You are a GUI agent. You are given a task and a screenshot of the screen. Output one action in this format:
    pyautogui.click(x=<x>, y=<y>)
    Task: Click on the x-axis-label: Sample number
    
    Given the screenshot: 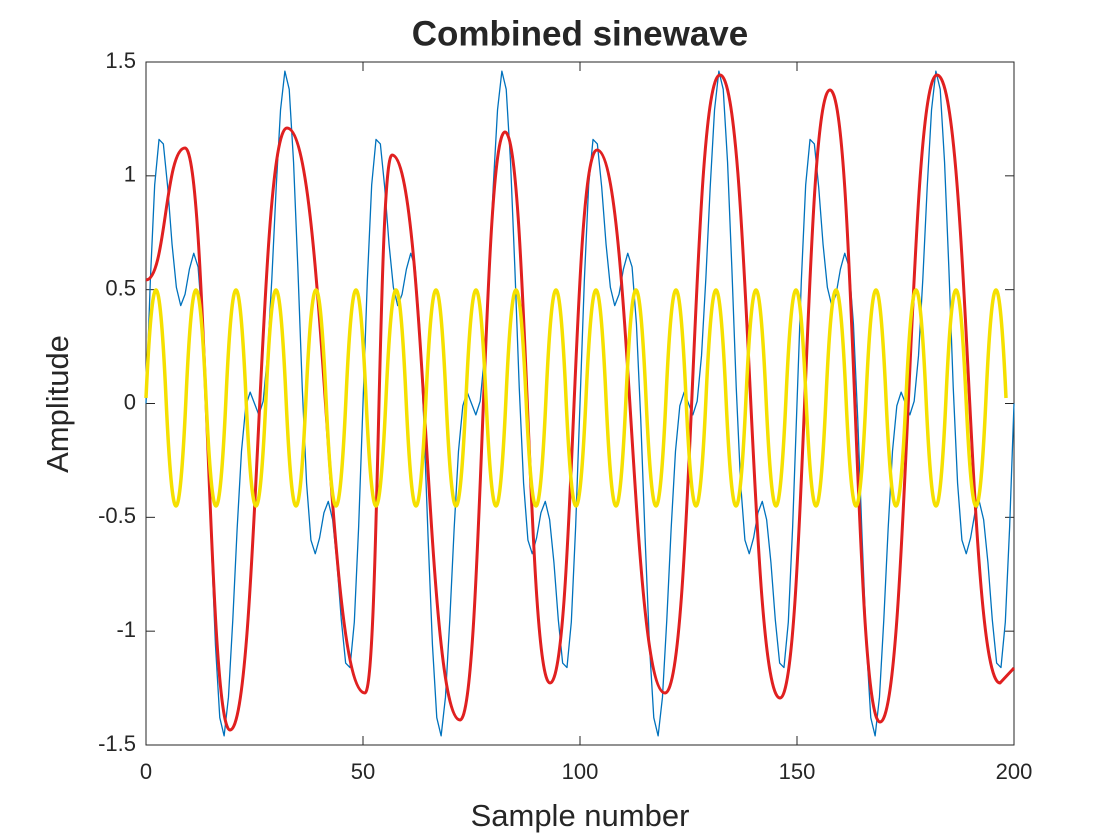 What is the action you would take?
    pyautogui.click(x=580, y=815)
    